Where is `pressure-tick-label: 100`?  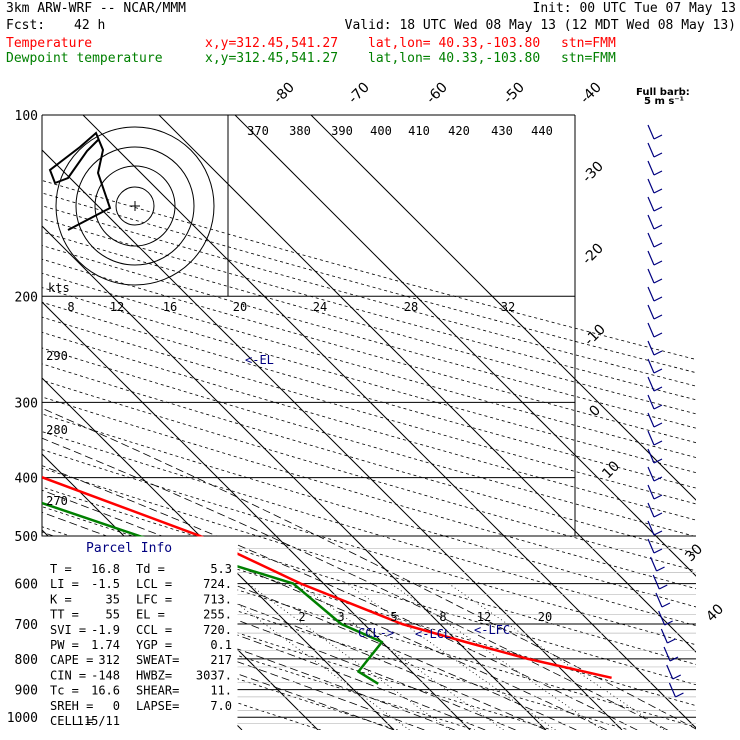 pressure-tick-label: 100 is located at coordinates (26, 116).